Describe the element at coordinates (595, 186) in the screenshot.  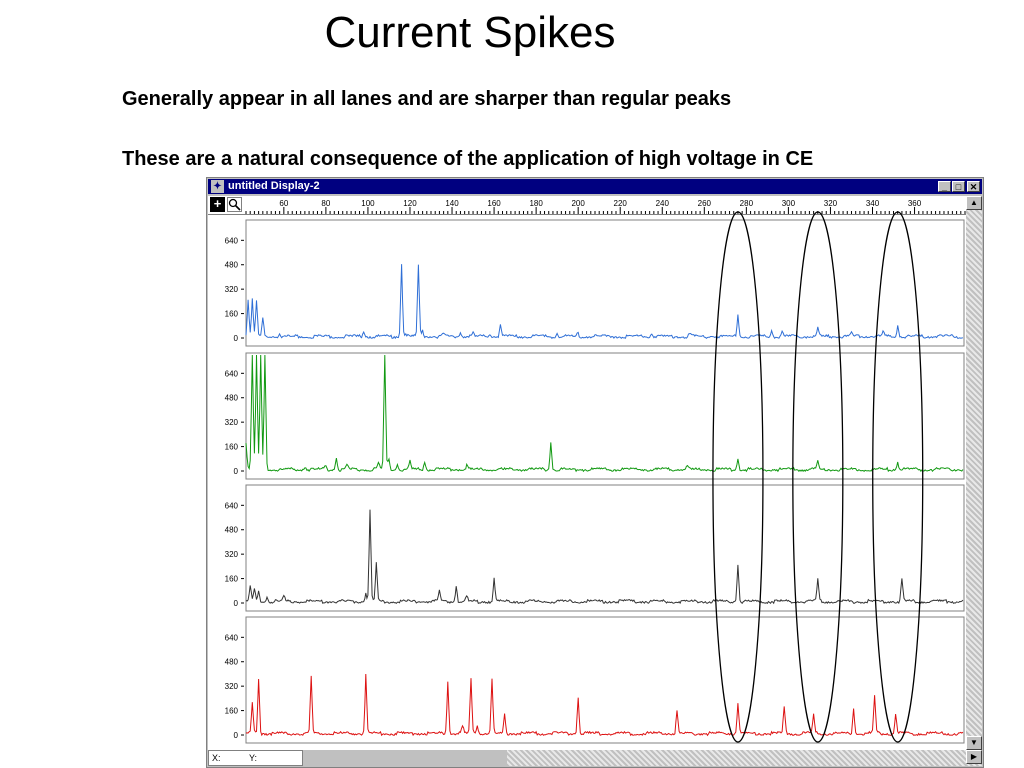
I see `window-titlebar: ✦ untitled Display-2 _ □ ✕` at that location.